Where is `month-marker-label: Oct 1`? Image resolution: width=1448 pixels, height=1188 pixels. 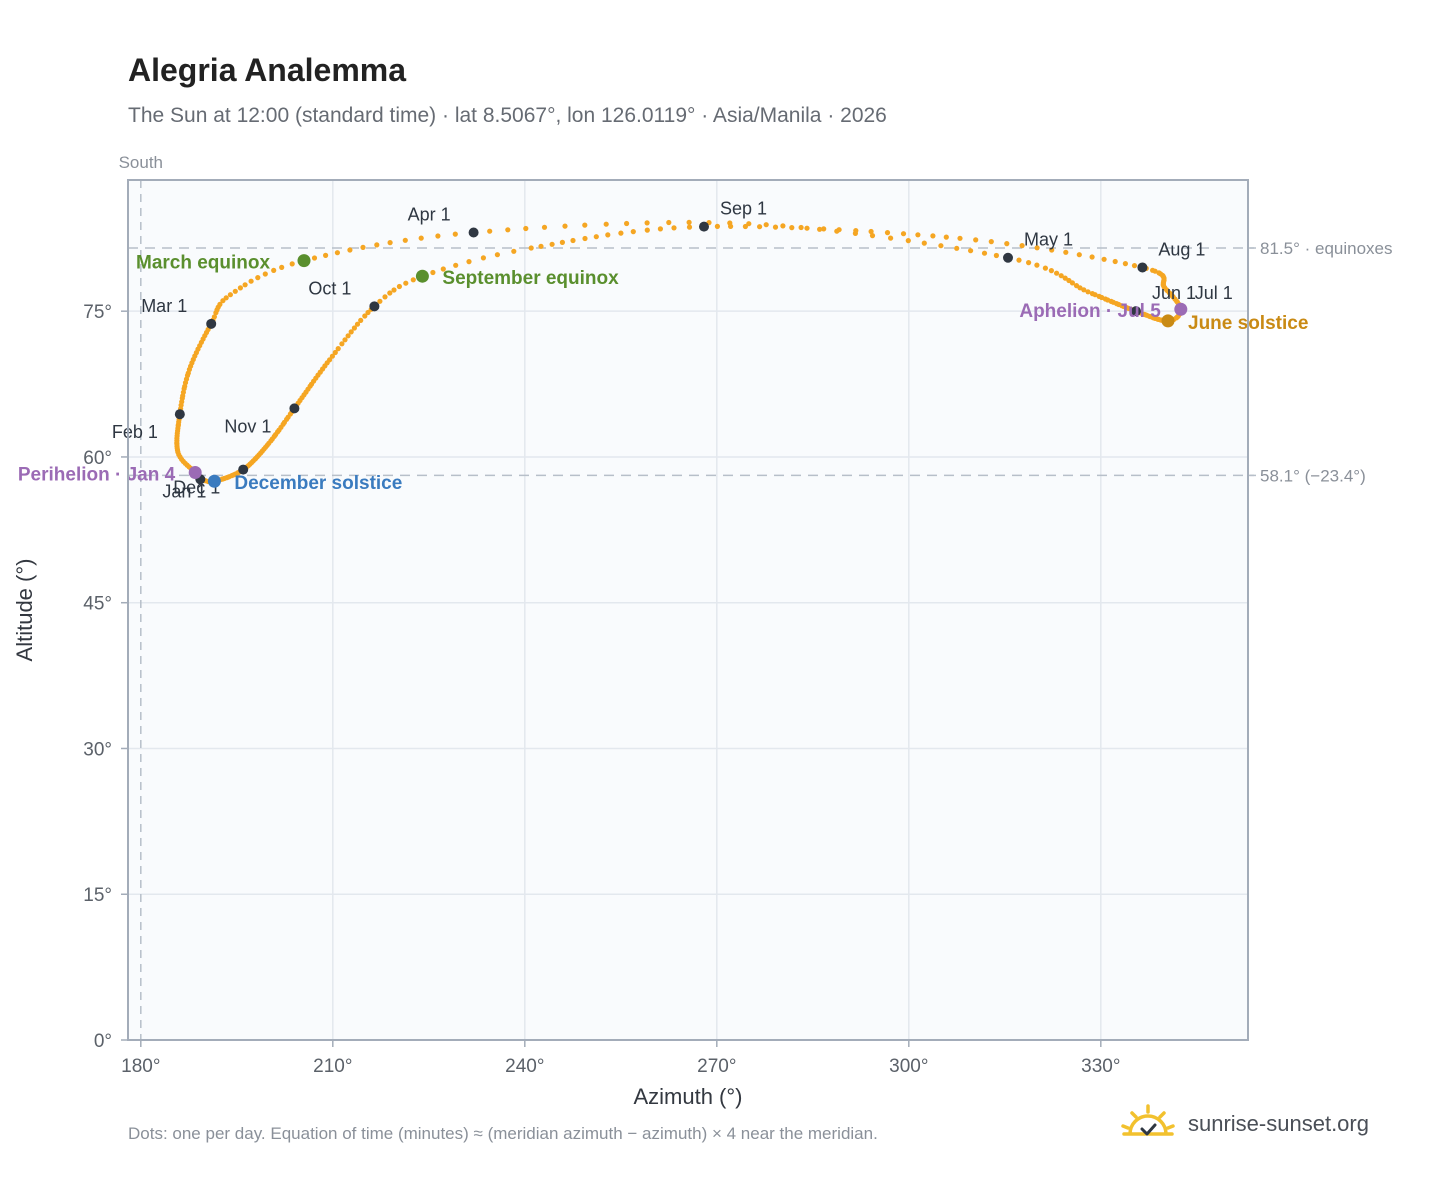 month-marker-label: Oct 1 is located at coordinates (329, 288).